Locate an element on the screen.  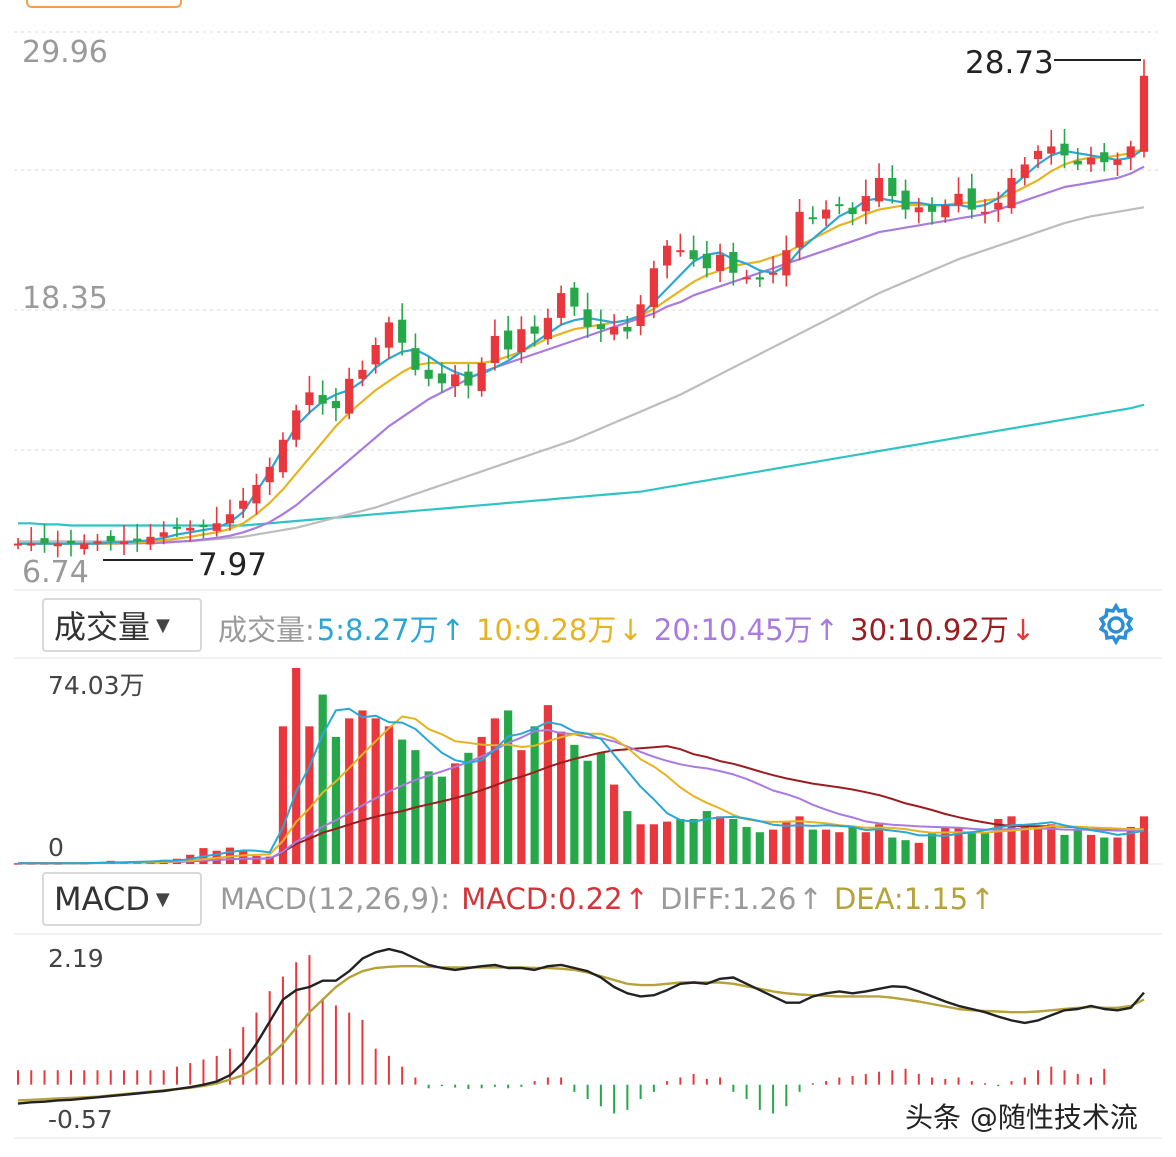
volume-legend-title: 成交量: is located at coordinates (266, 630).